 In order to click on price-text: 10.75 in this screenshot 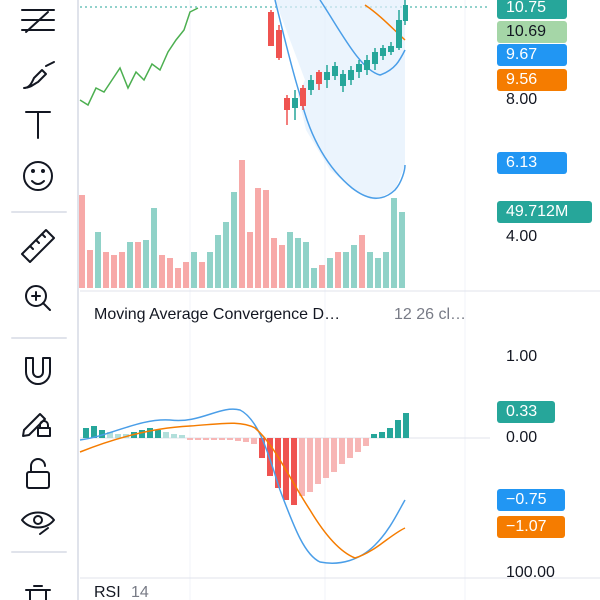, I will do `click(526, 8)`.